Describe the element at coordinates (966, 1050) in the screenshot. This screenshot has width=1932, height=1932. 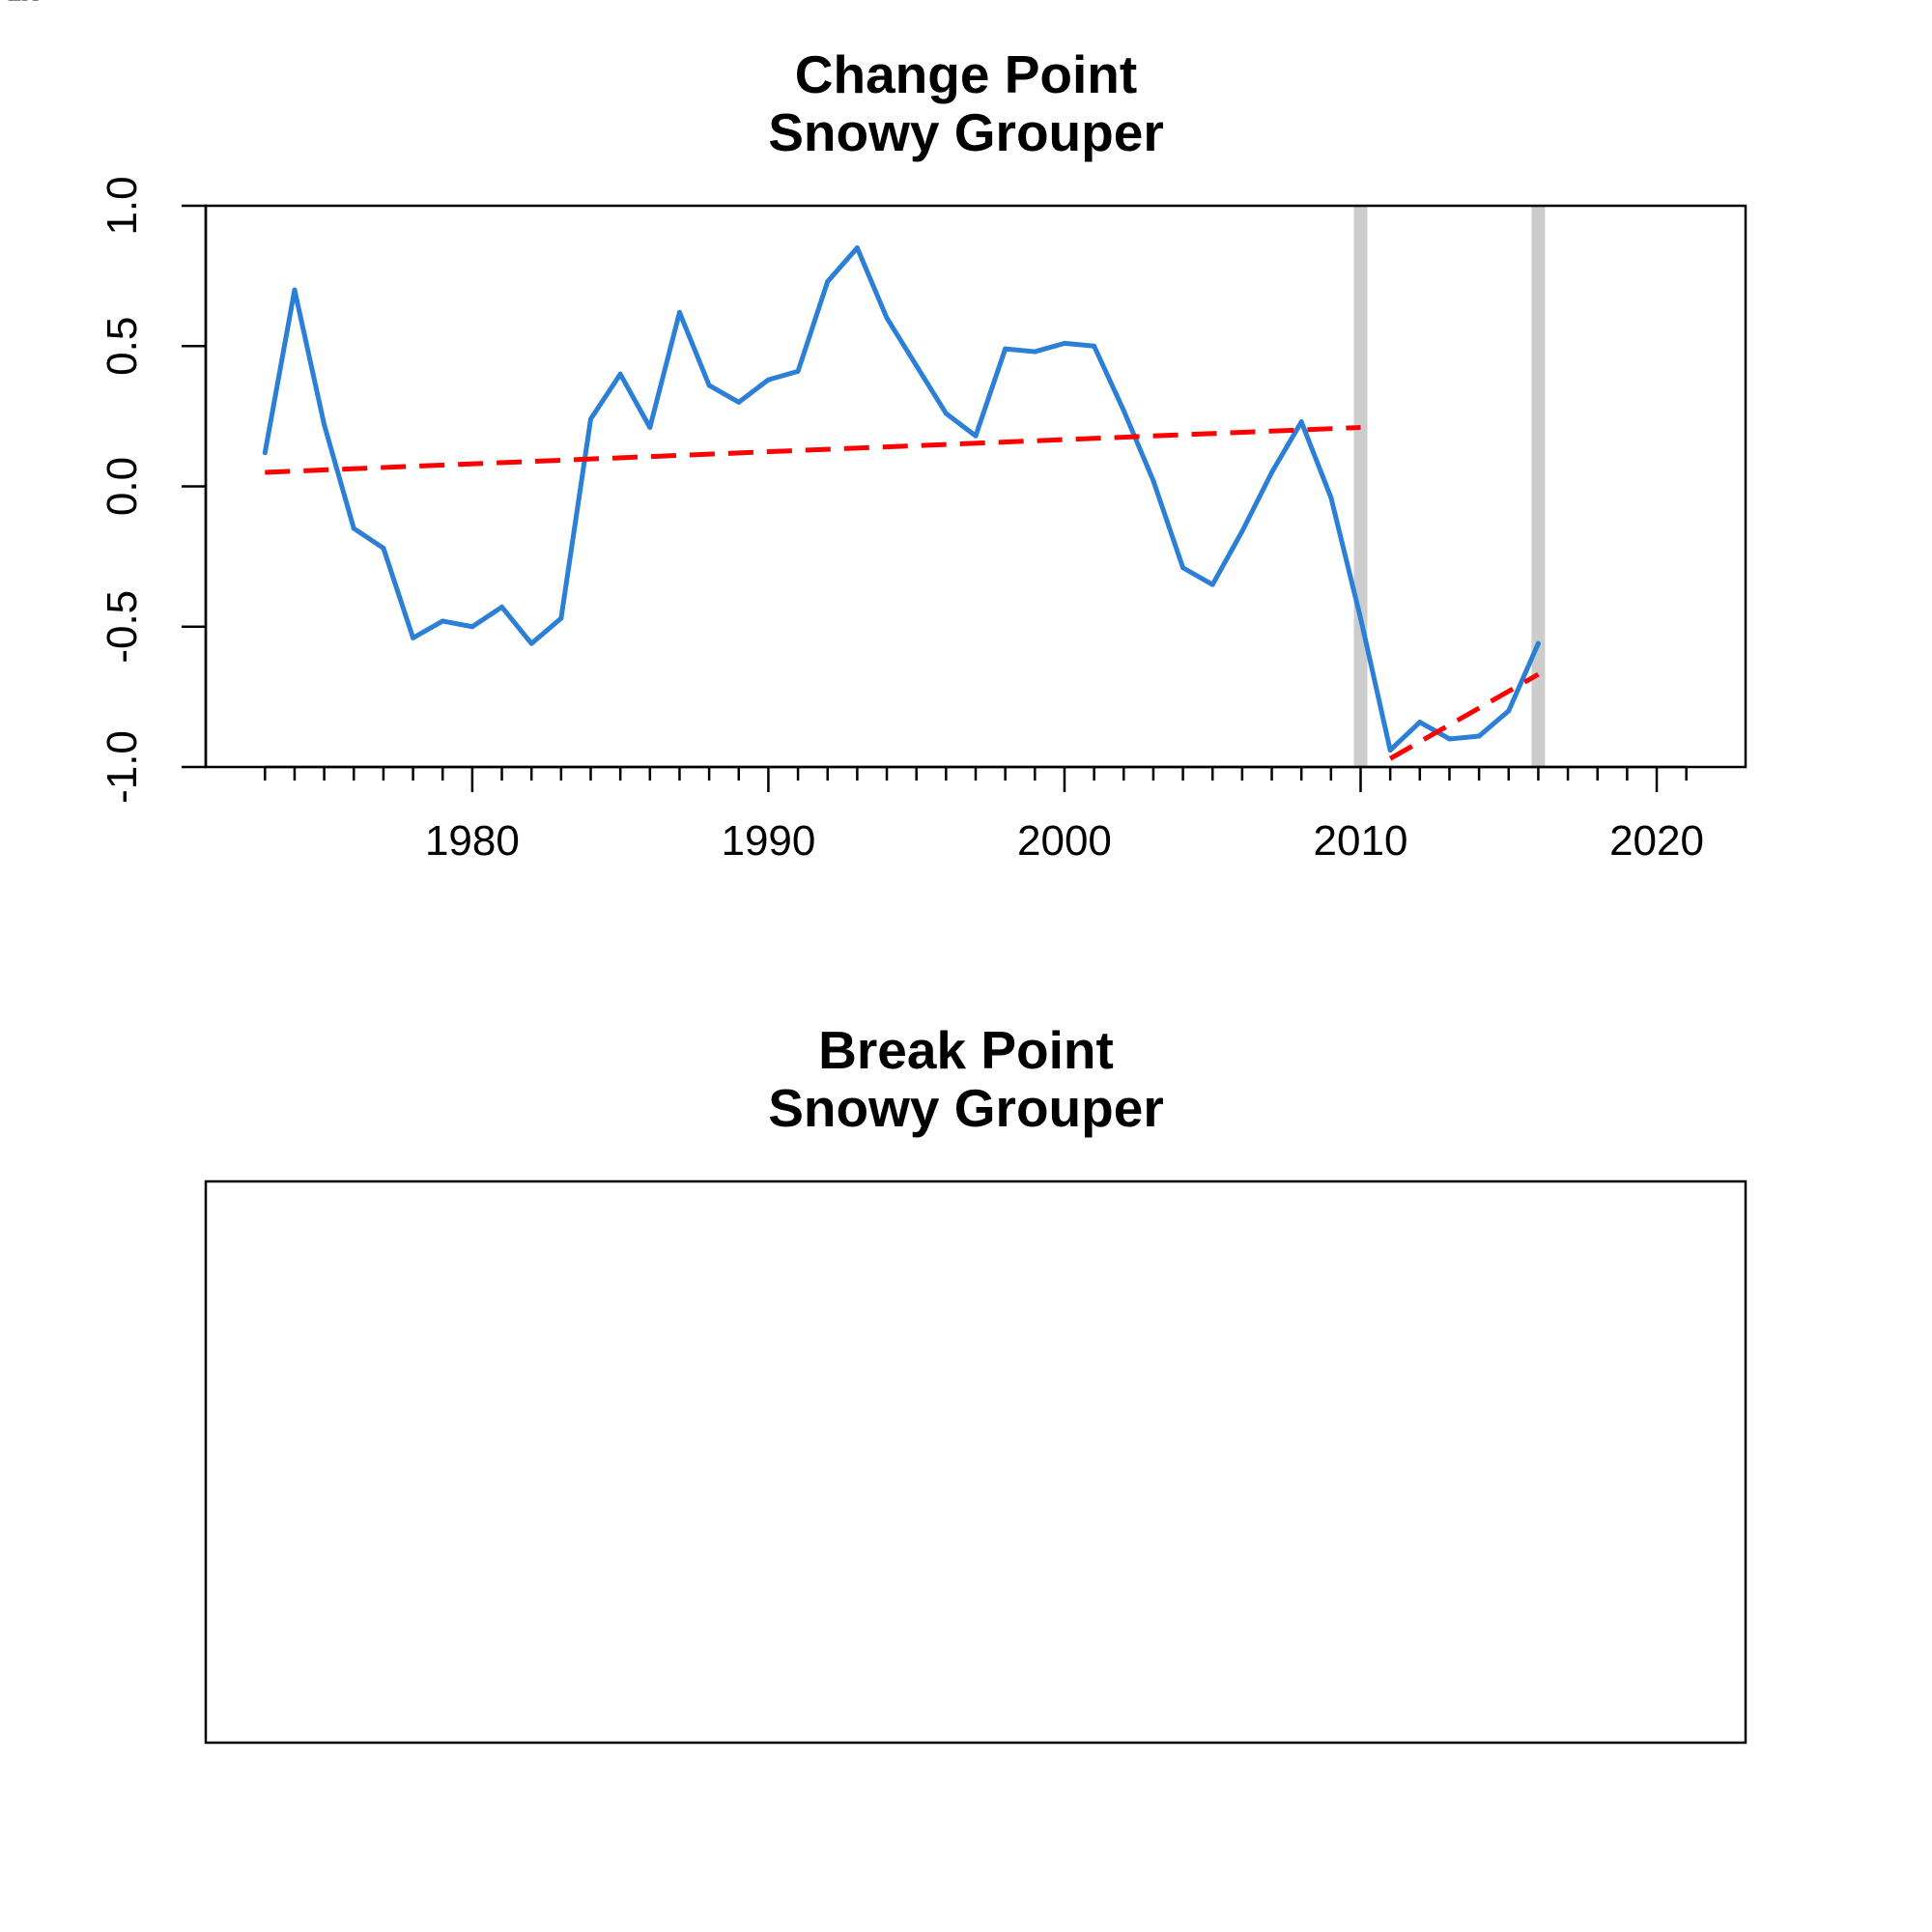
I see `panel-title: Break Point` at that location.